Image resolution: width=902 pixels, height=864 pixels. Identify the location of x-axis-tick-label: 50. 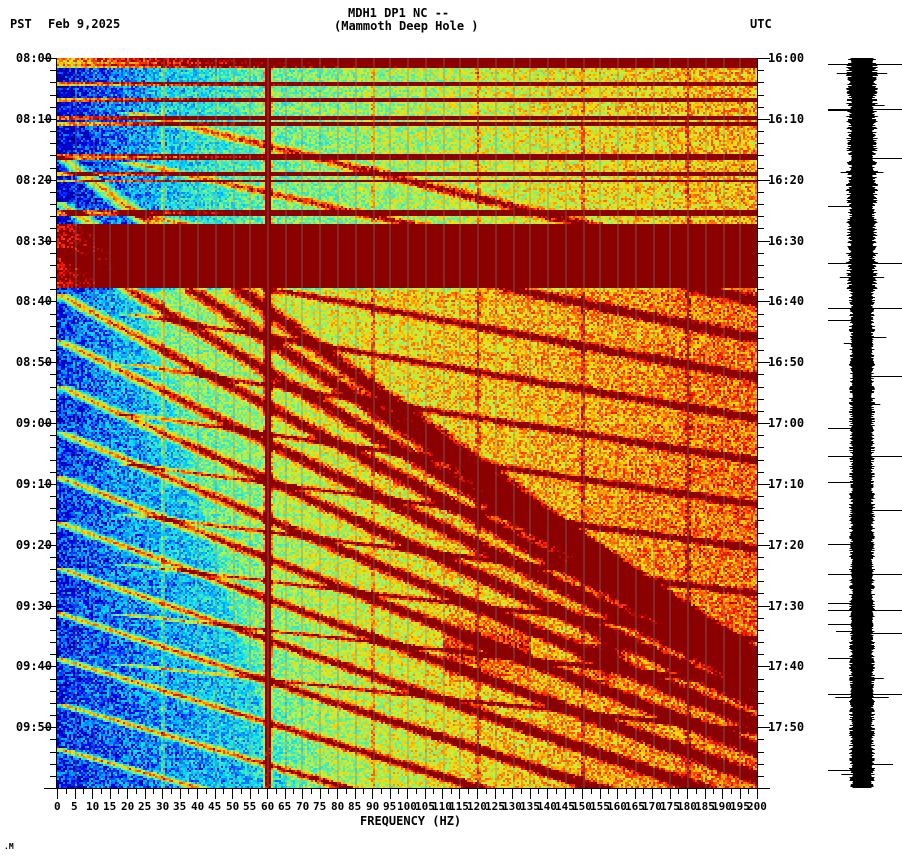
(233, 806).